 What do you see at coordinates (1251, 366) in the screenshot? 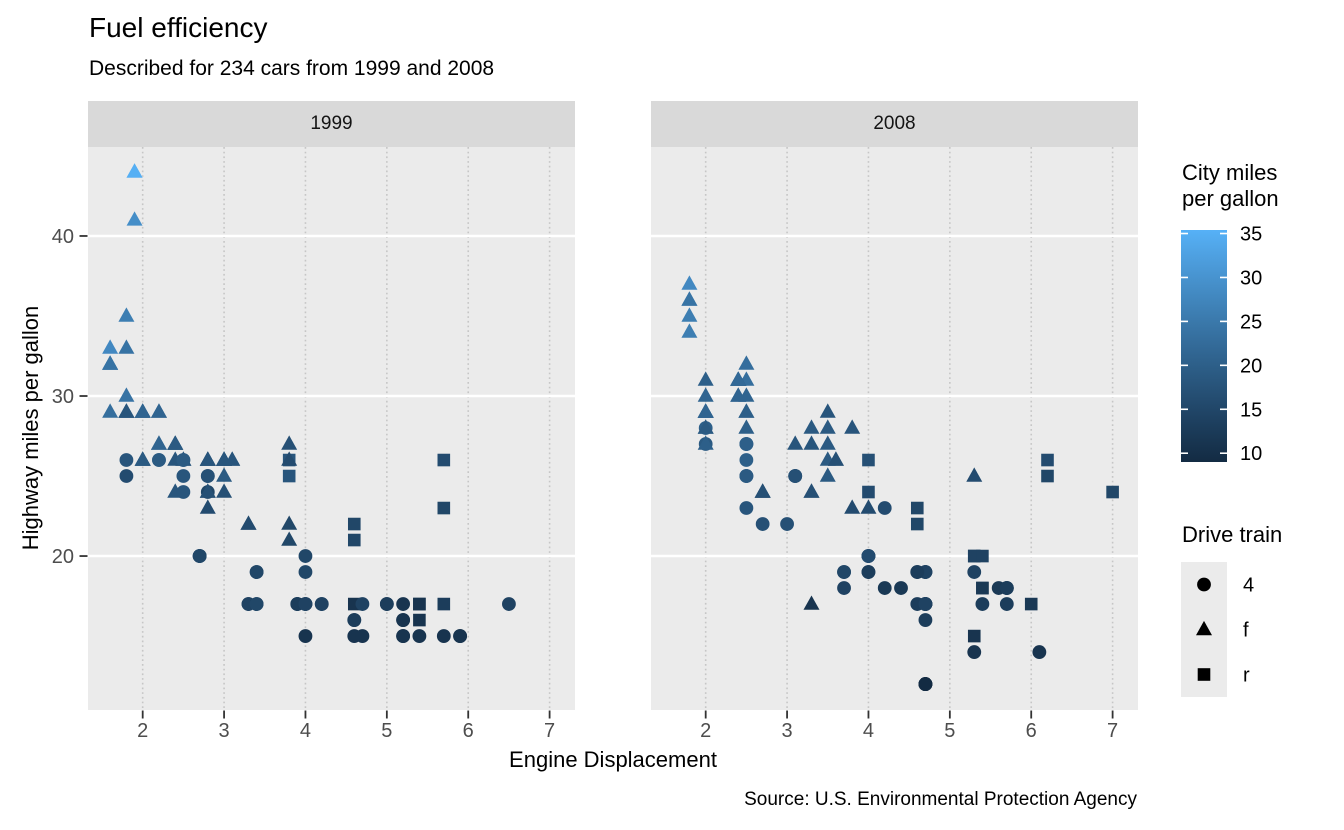
I see `colorbar-tick-label: 20` at bounding box center [1251, 366].